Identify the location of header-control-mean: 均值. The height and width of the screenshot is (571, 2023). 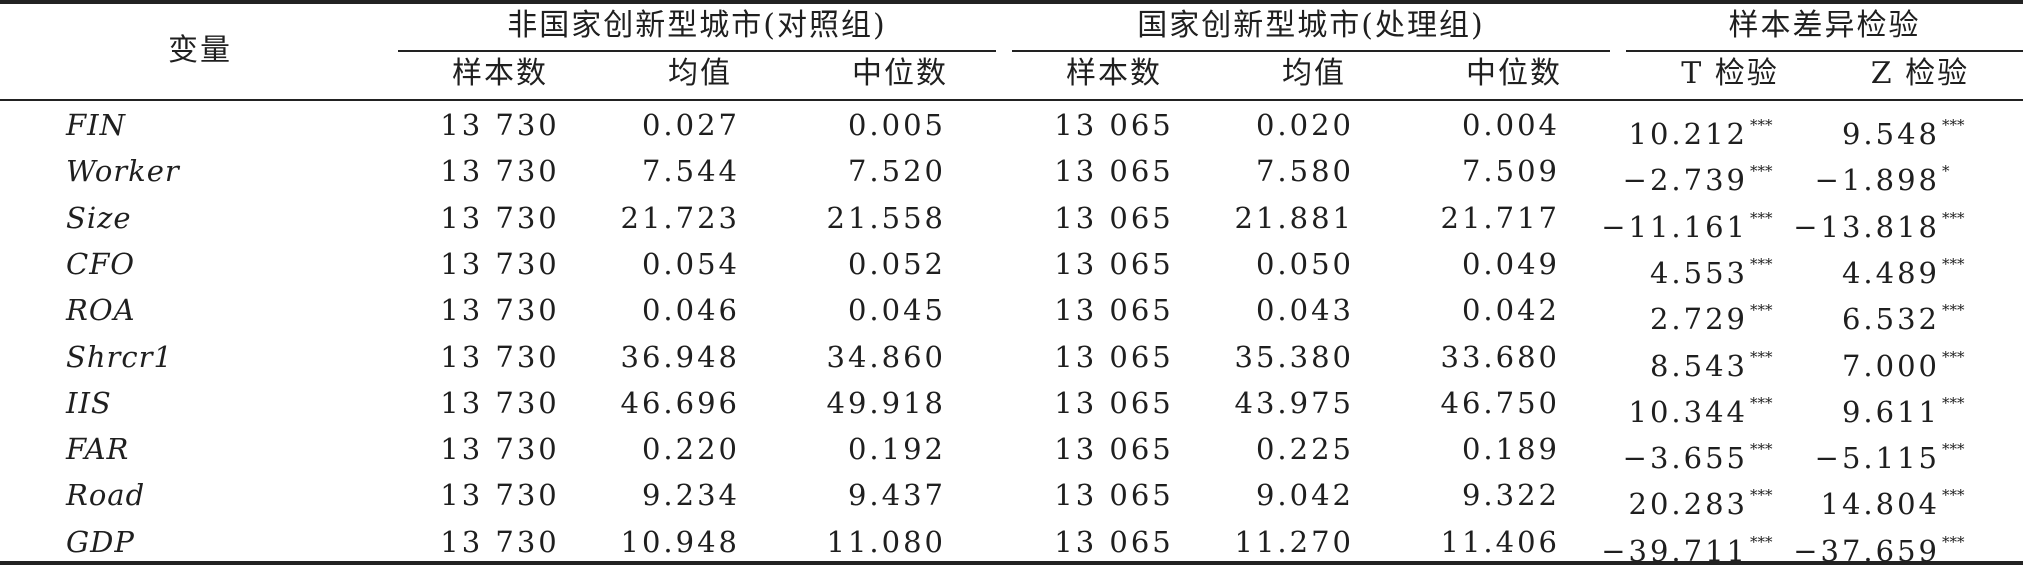
(700, 73).